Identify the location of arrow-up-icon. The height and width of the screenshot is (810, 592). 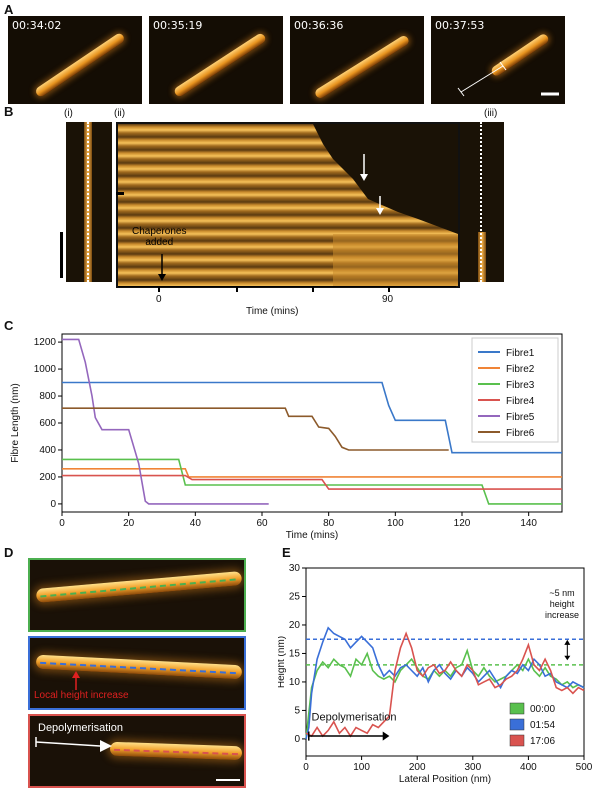
(567, 642).